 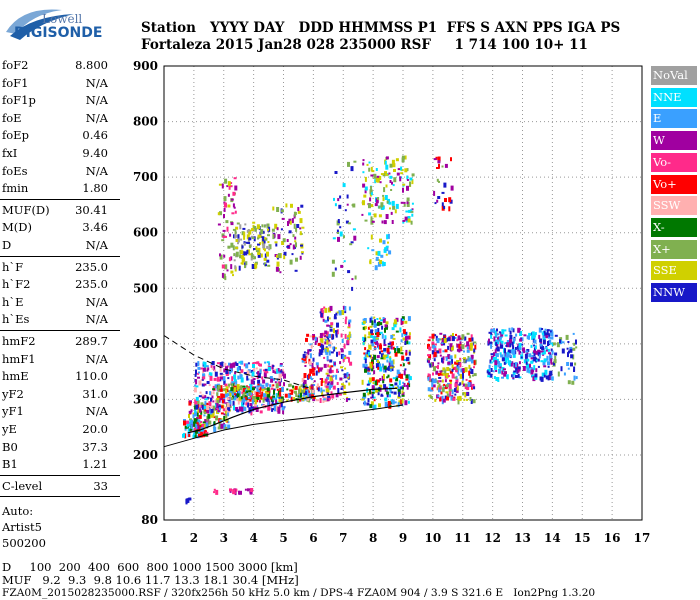 I want to click on param-value: 289.7, so click(x=91, y=341).